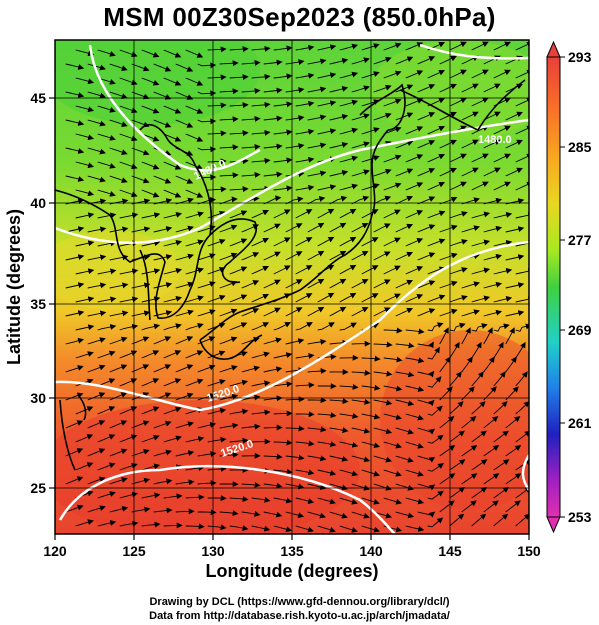 This screenshot has height=625, width=599. What do you see at coordinates (580, 240) in the screenshot?
I see `colorbar-label: 277` at bounding box center [580, 240].